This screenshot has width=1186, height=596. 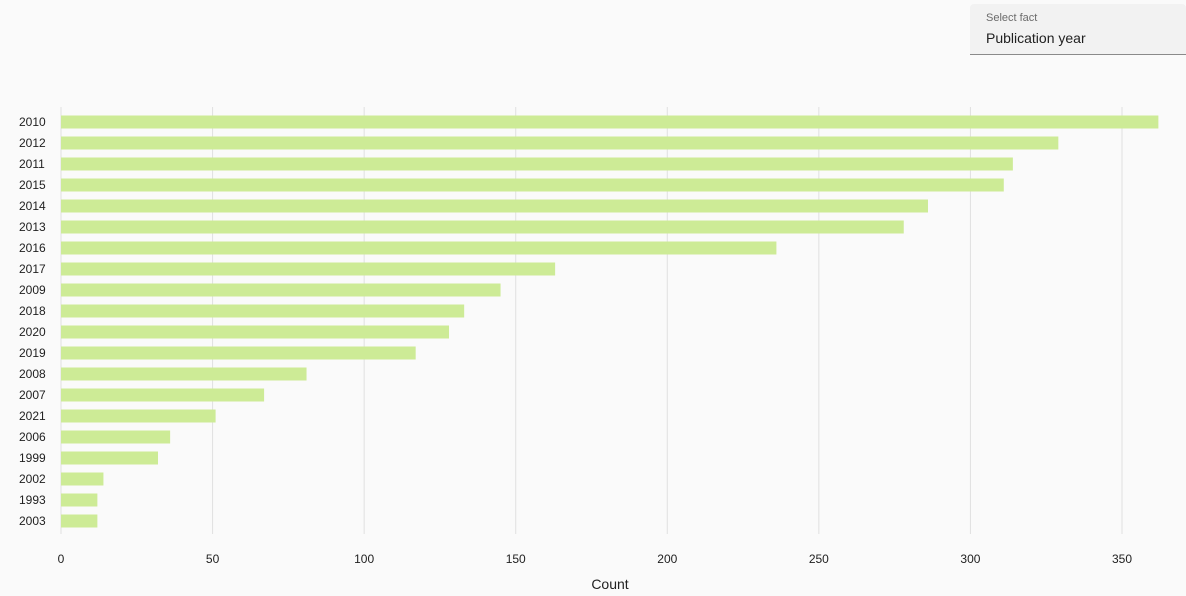 I want to click on bar-2014, so click(x=494, y=206).